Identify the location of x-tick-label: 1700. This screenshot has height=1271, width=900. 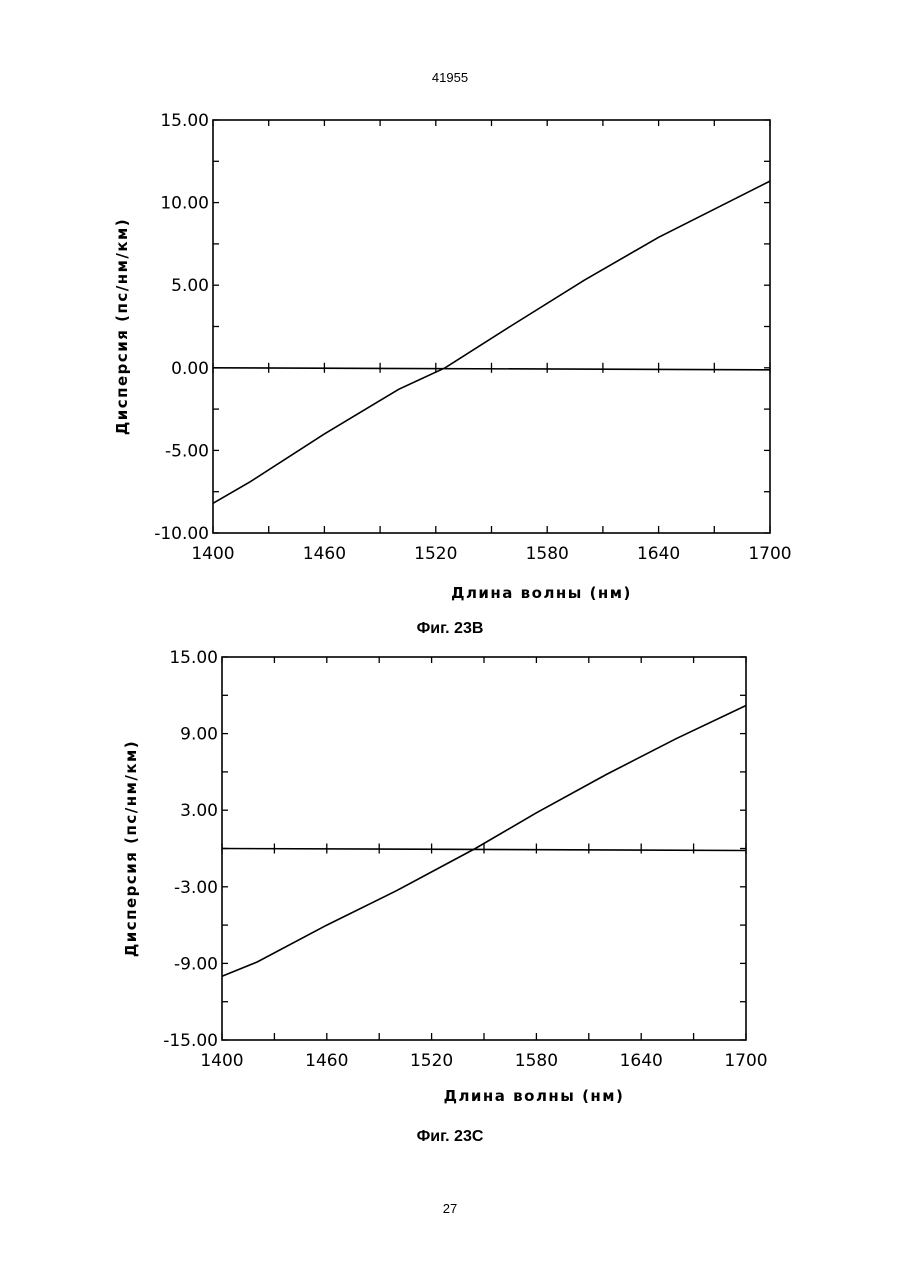
(745, 1061).